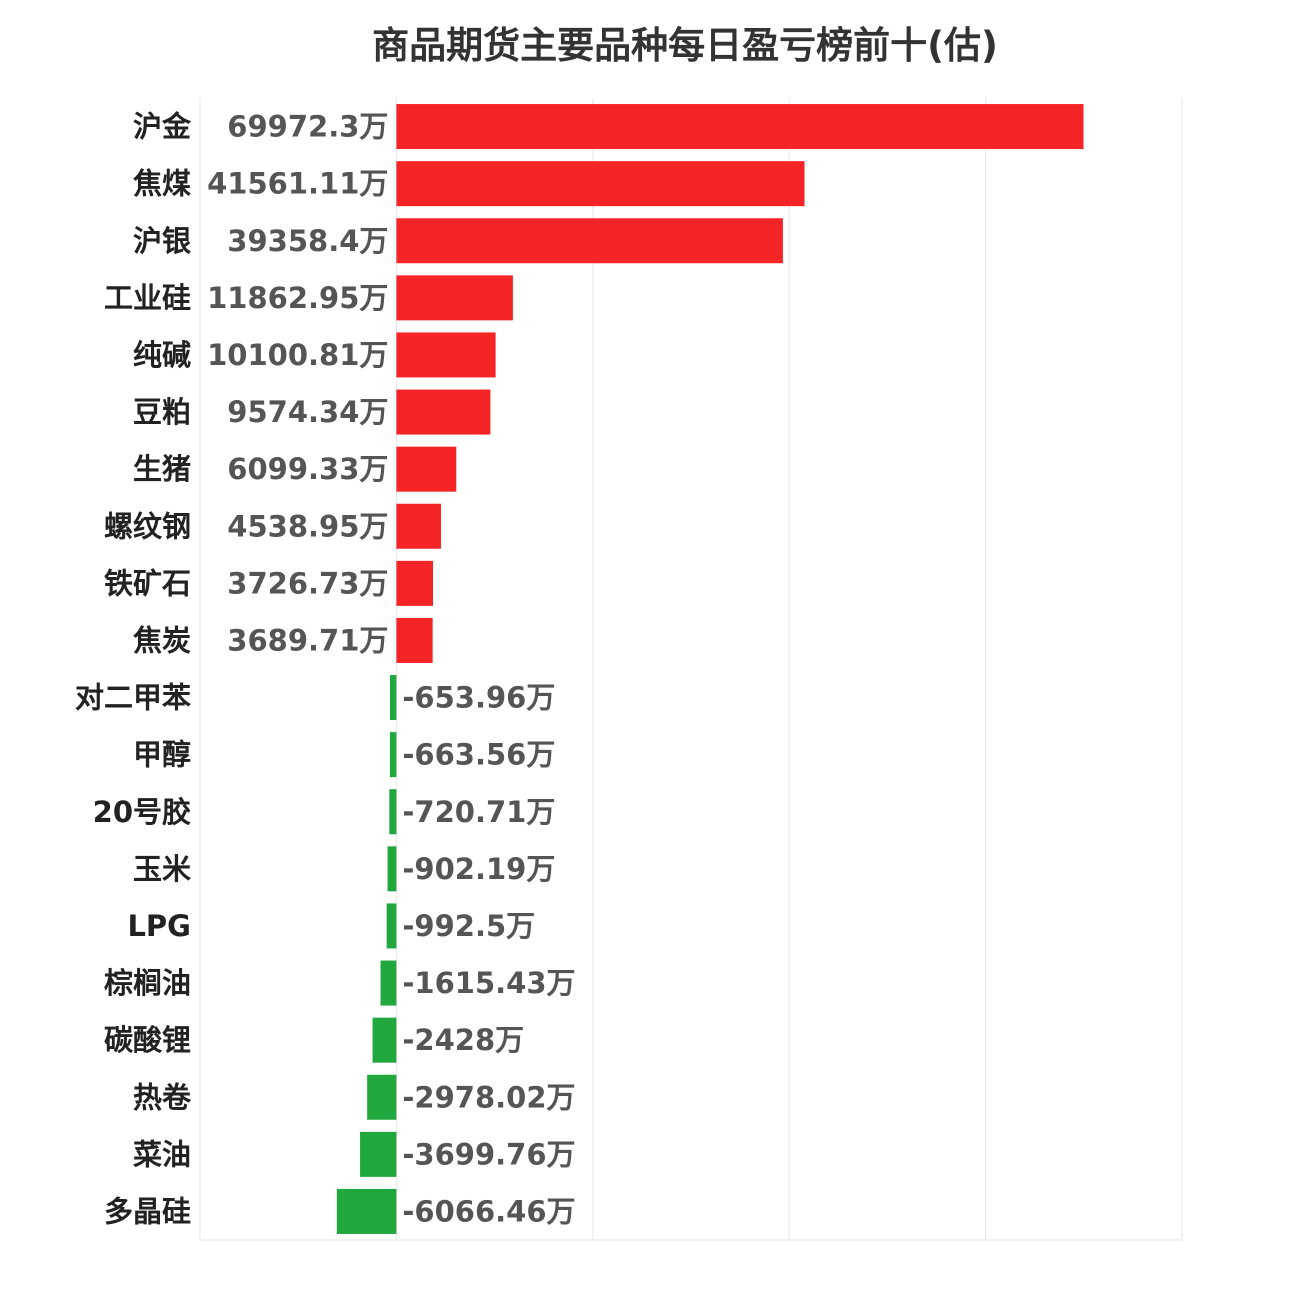 The image size is (1314, 1300). I want to click on data-label: 11862.95万, so click(297, 298).